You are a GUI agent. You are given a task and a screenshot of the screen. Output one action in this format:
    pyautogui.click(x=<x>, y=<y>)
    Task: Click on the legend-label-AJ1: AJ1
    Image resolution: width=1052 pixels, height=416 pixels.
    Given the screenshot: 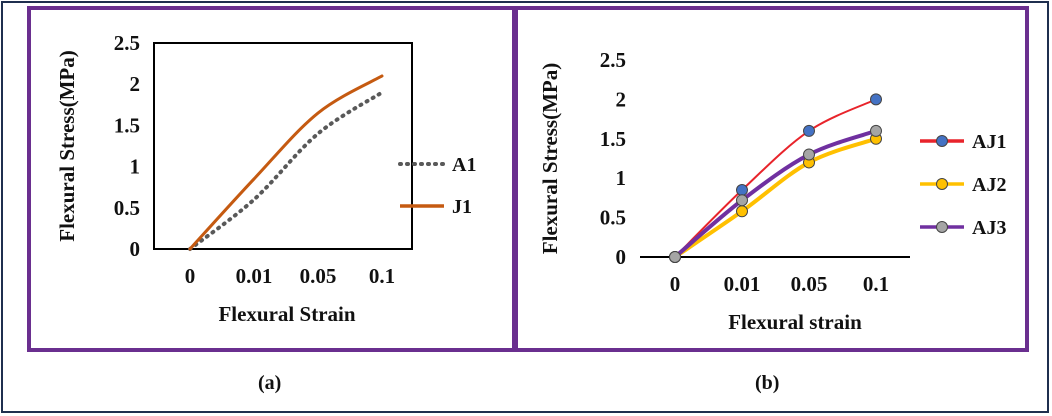 What is the action you would take?
    pyautogui.click(x=989, y=142)
    